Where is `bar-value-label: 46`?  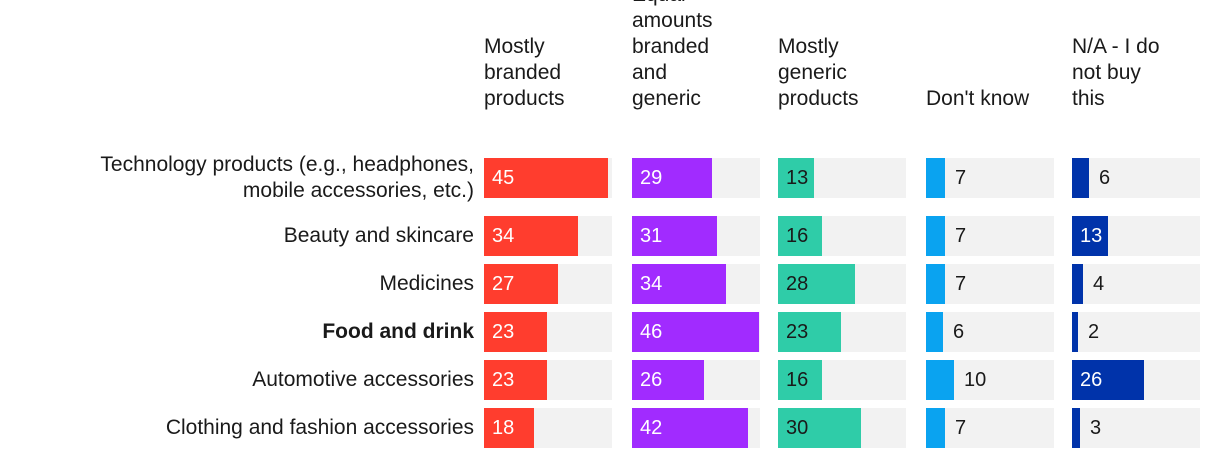
bar-value-label: 46 is located at coordinates (651, 332).